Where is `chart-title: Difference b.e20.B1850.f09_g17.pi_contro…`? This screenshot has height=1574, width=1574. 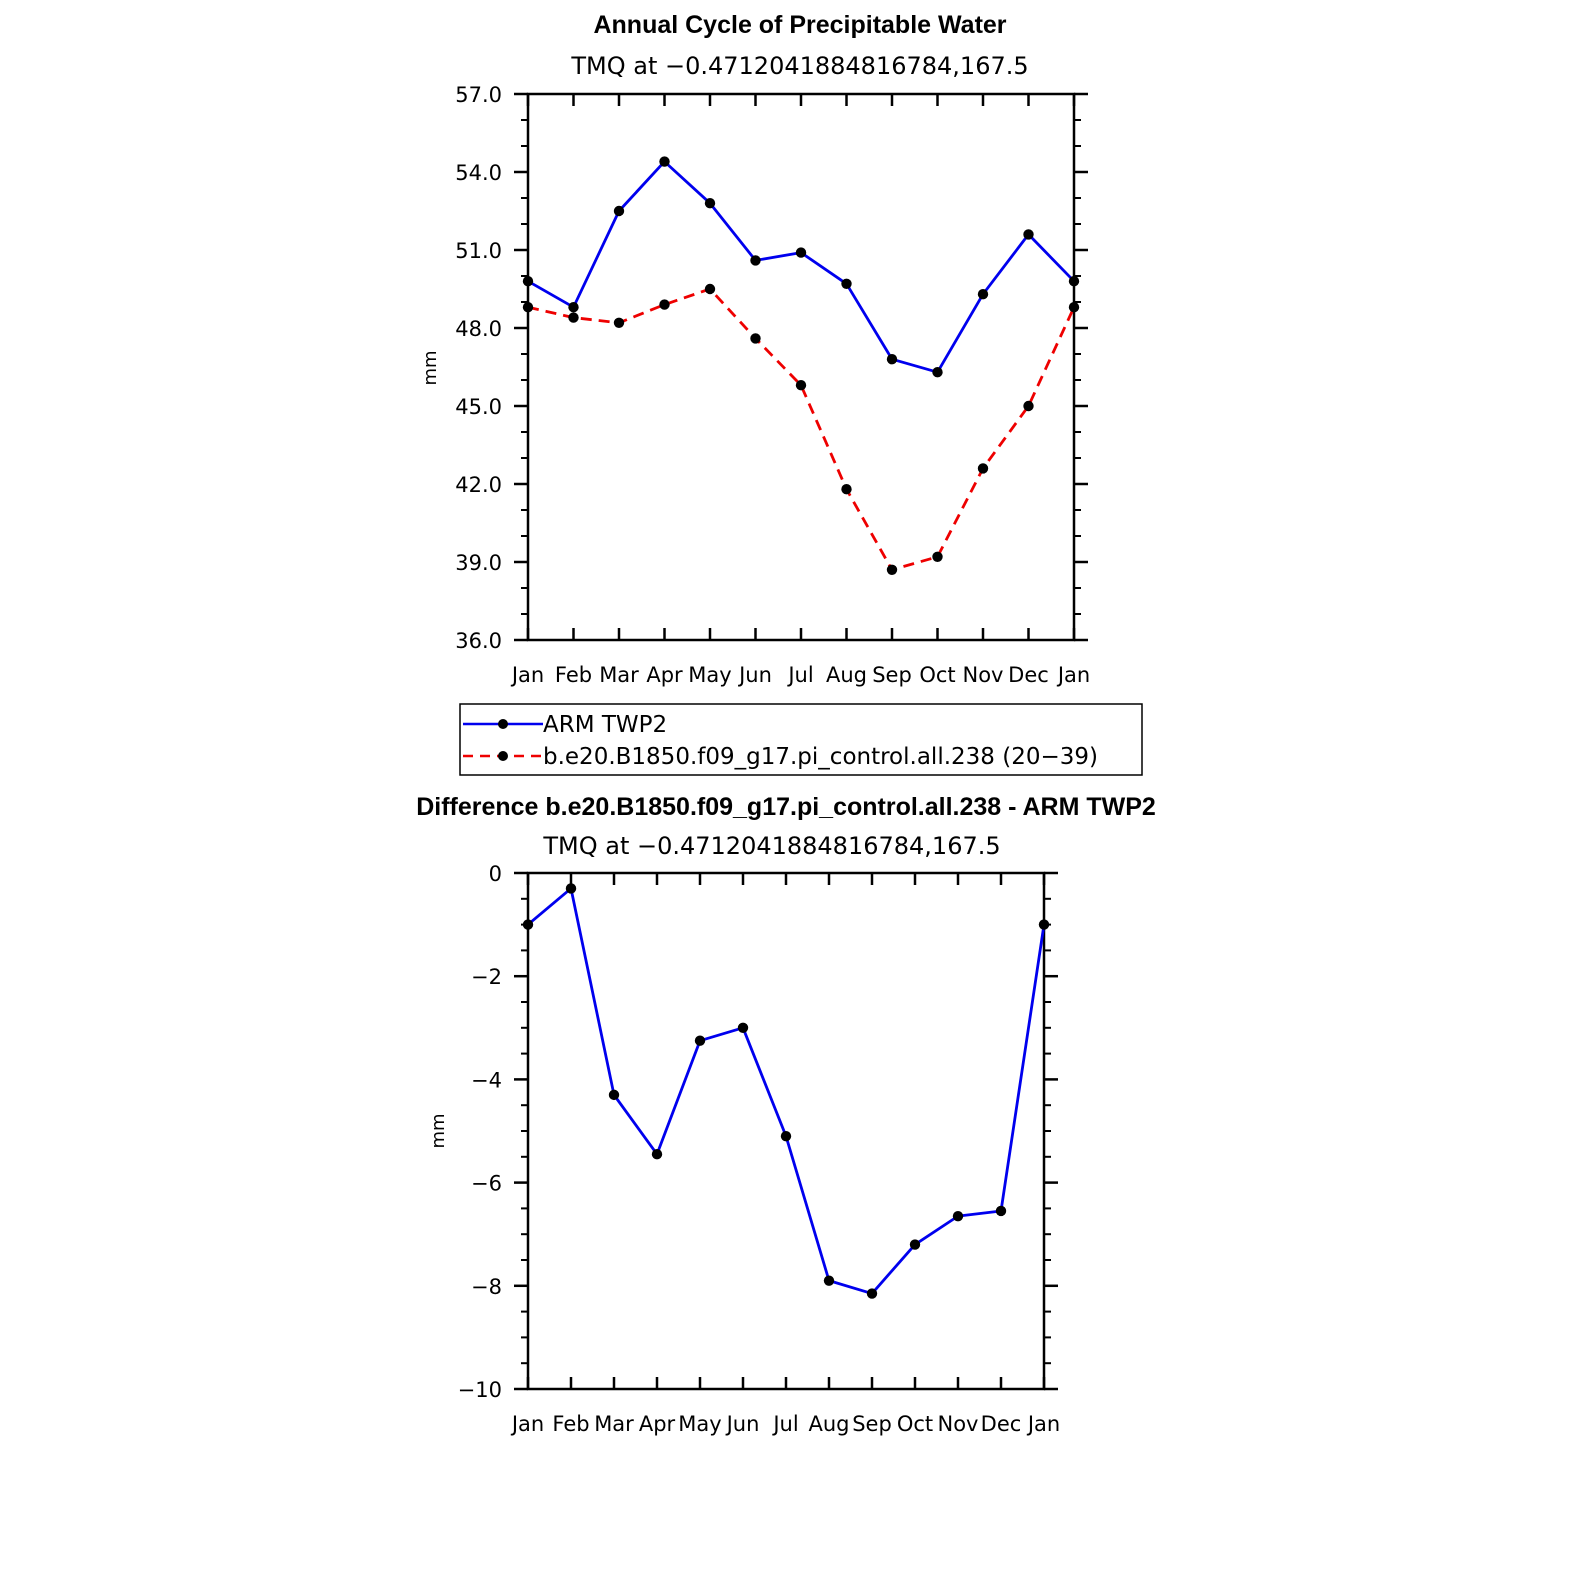
chart-title: Difference b.e20.B1850.f09_g17.pi_contro… is located at coordinates (786, 807).